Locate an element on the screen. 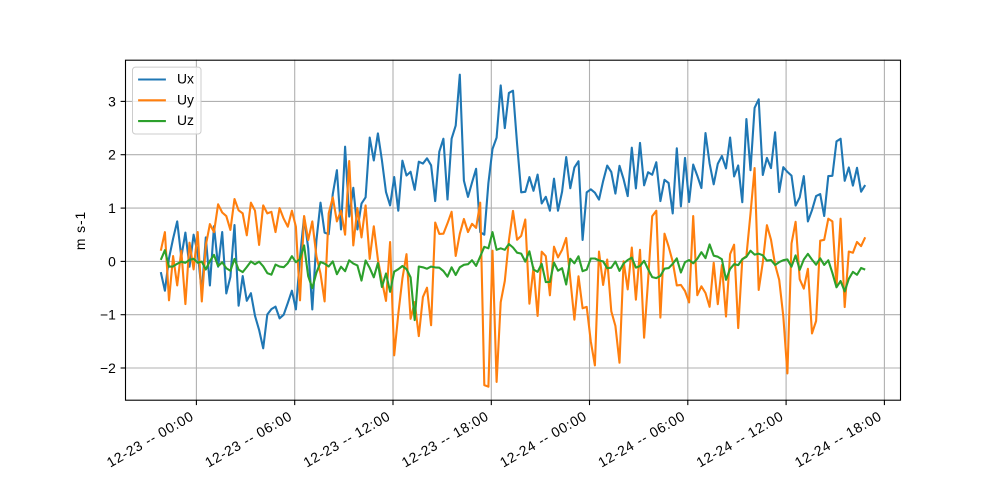 The width and height of the screenshot is (1000, 500). svg-text: 2 is located at coordinates (112, 155).